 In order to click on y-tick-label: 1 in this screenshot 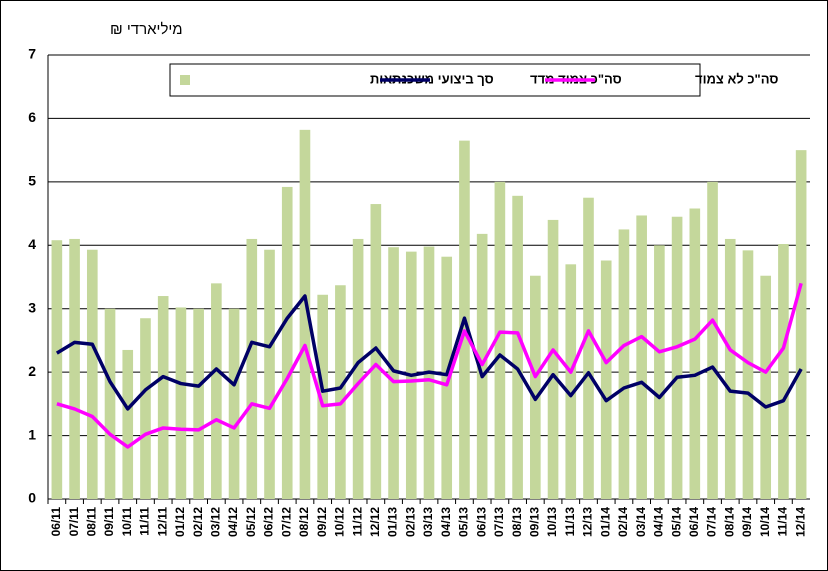, I will do `click(32, 434)`.